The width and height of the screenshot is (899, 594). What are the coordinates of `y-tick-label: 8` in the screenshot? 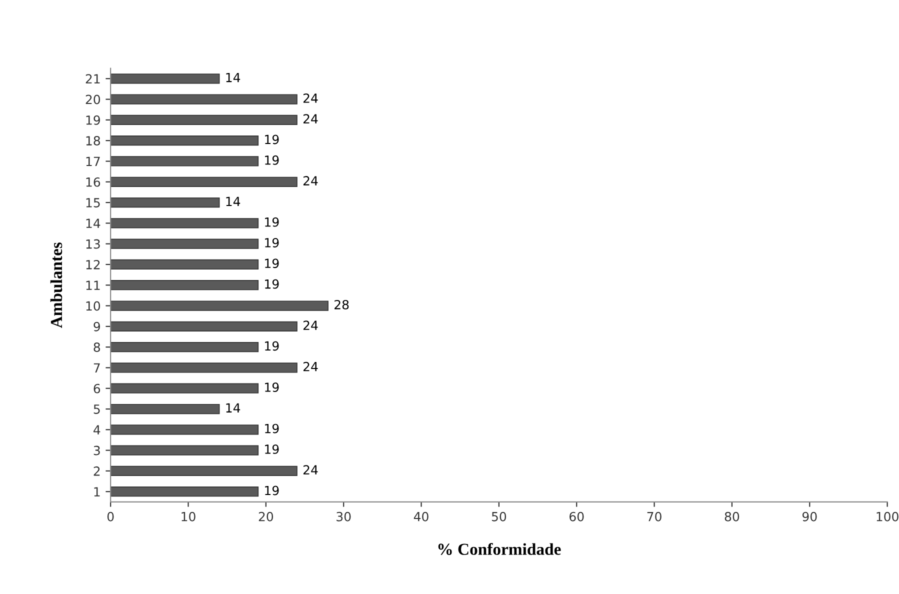 It's located at (97, 347).